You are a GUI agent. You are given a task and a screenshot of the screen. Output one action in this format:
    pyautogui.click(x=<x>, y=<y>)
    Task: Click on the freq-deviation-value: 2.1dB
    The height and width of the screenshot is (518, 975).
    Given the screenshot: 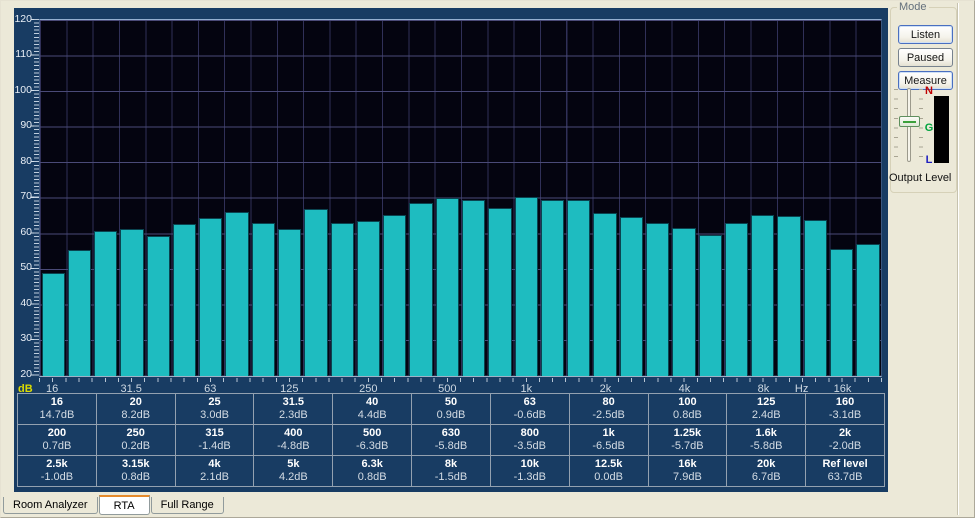 What is the action you would take?
    pyautogui.click(x=214, y=477)
    